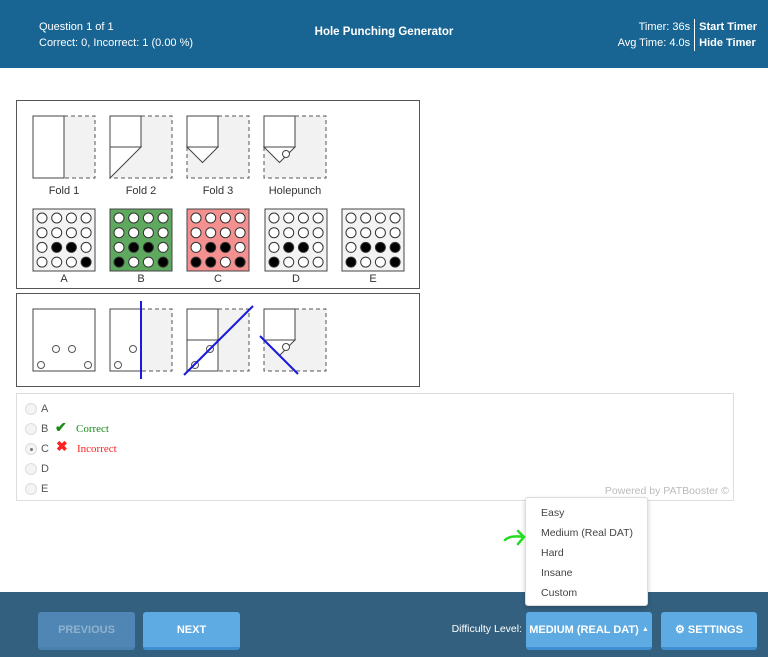 Image resolution: width=768 pixels, height=657 pixels. I want to click on page-title: Hole Punching Generator, so click(384, 32).